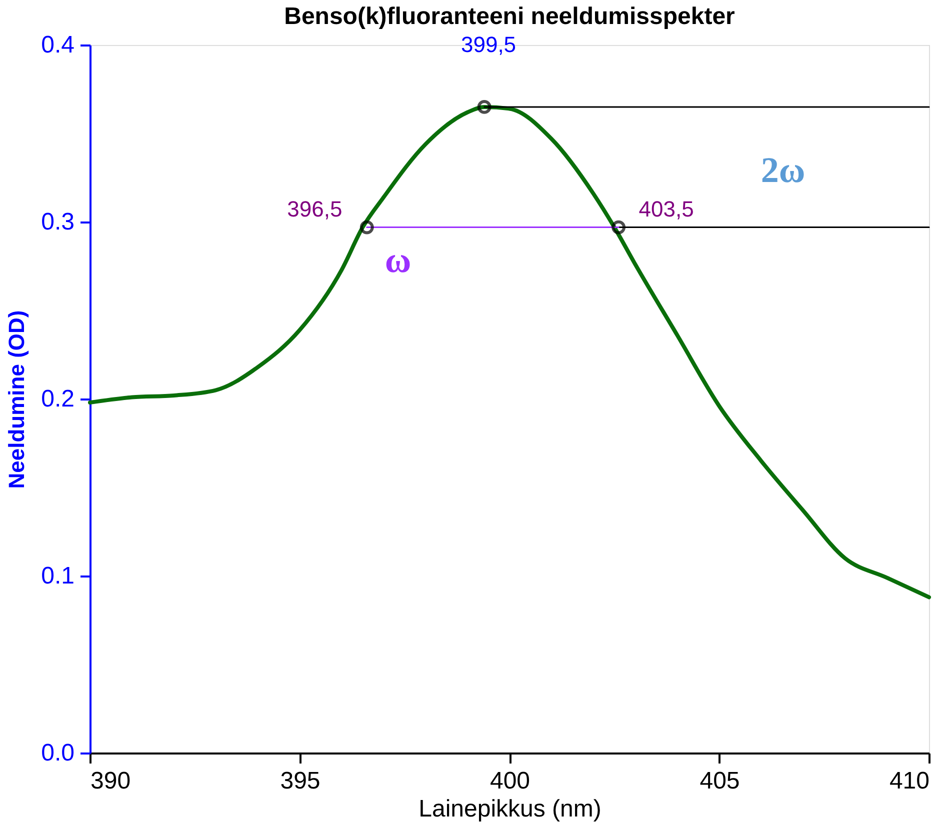 This screenshot has width=944, height=834. Describe the element at coordinates (57, 399) in the screenshot. I see `y-tick-label: 0.2` at that location.